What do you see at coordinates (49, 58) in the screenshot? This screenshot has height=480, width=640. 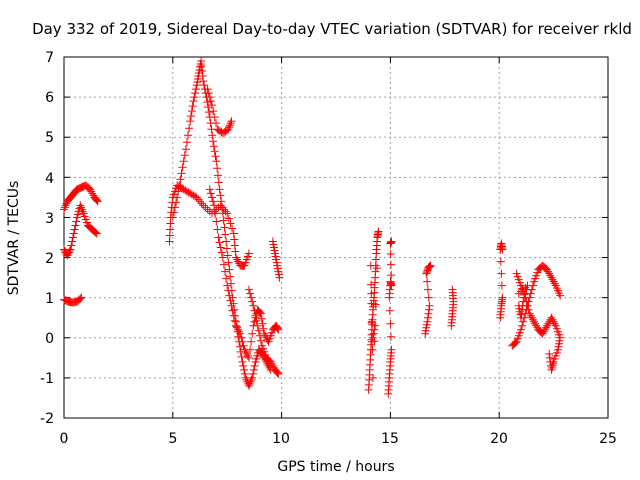 I see `y-tick-label: 7` at bounding box center [49, 58].